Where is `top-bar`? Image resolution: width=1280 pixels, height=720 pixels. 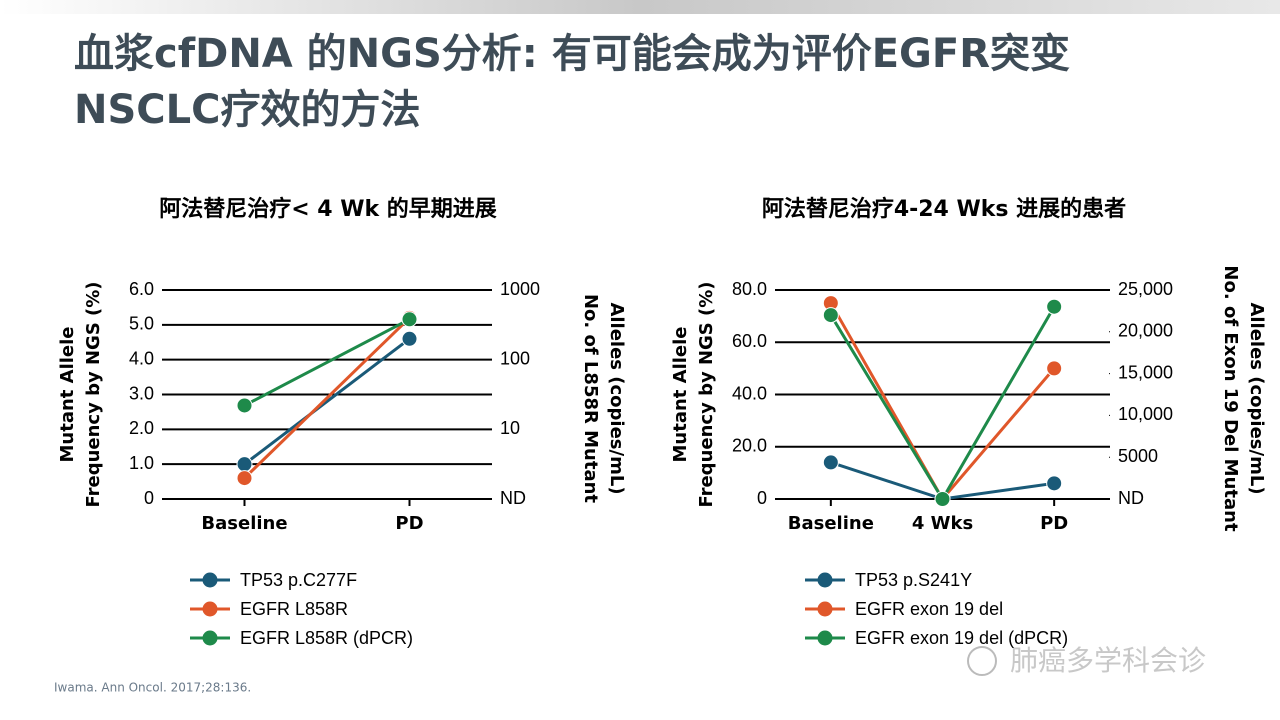 top-bar is located at coordinates (640, 7).